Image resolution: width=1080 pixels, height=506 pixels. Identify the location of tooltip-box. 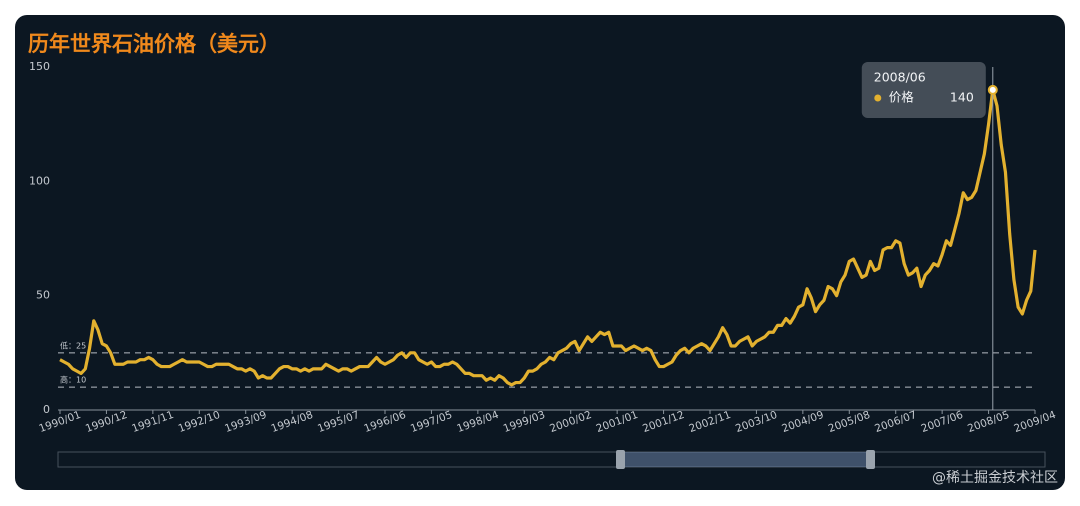
(923, 90).